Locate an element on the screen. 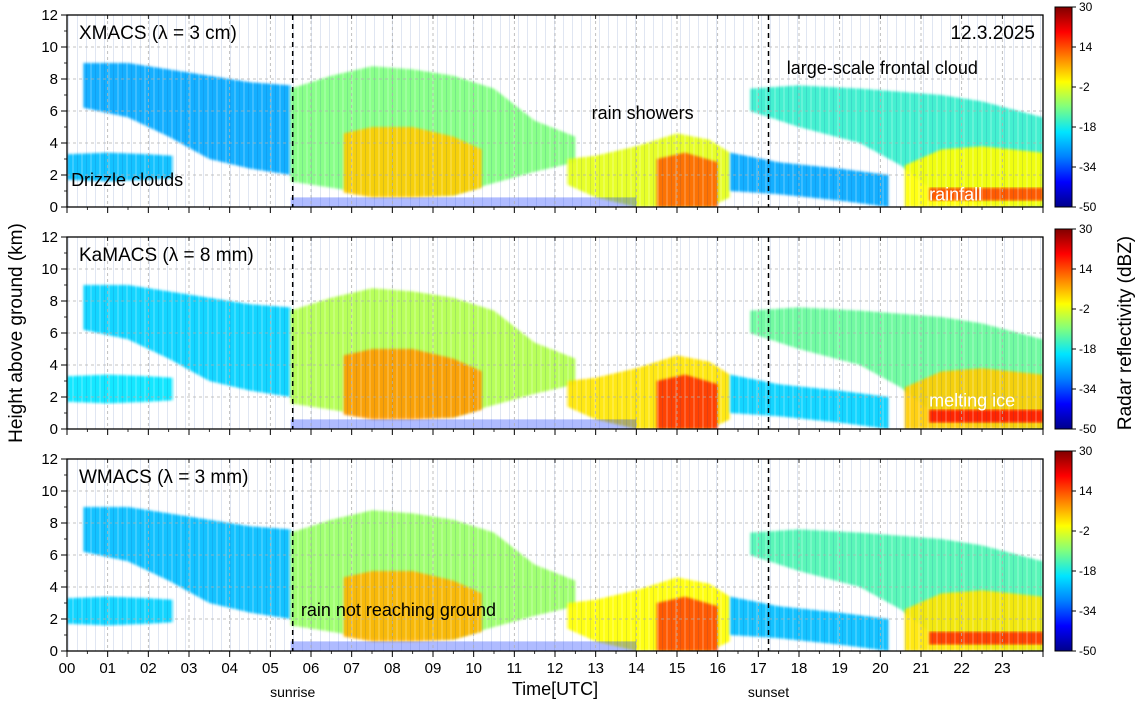  x-tick-label: 13 is located at coordinates (595, 668).